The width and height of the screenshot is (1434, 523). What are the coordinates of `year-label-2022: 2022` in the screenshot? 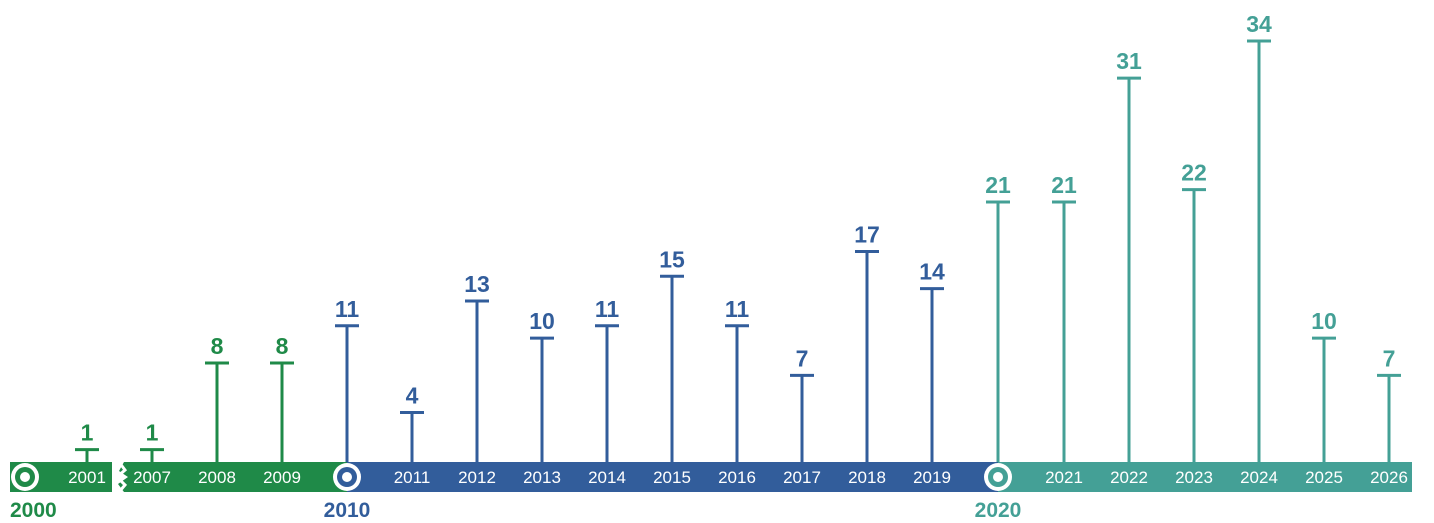 It's located at (1129, 477).